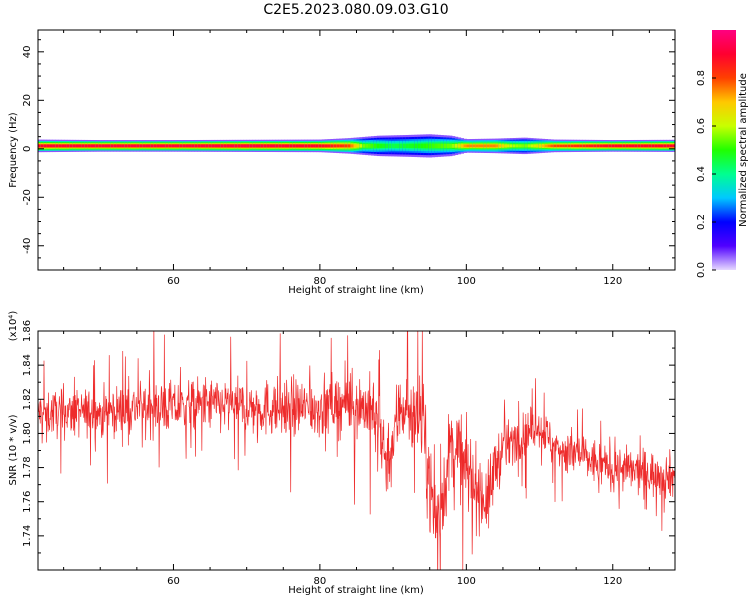 This screenshot has height=600, width=750. Describe the element at coordinates (13, 150) in the screenshot. I see `spectrogram-ylabel: Frequency (Hz)` at that location.